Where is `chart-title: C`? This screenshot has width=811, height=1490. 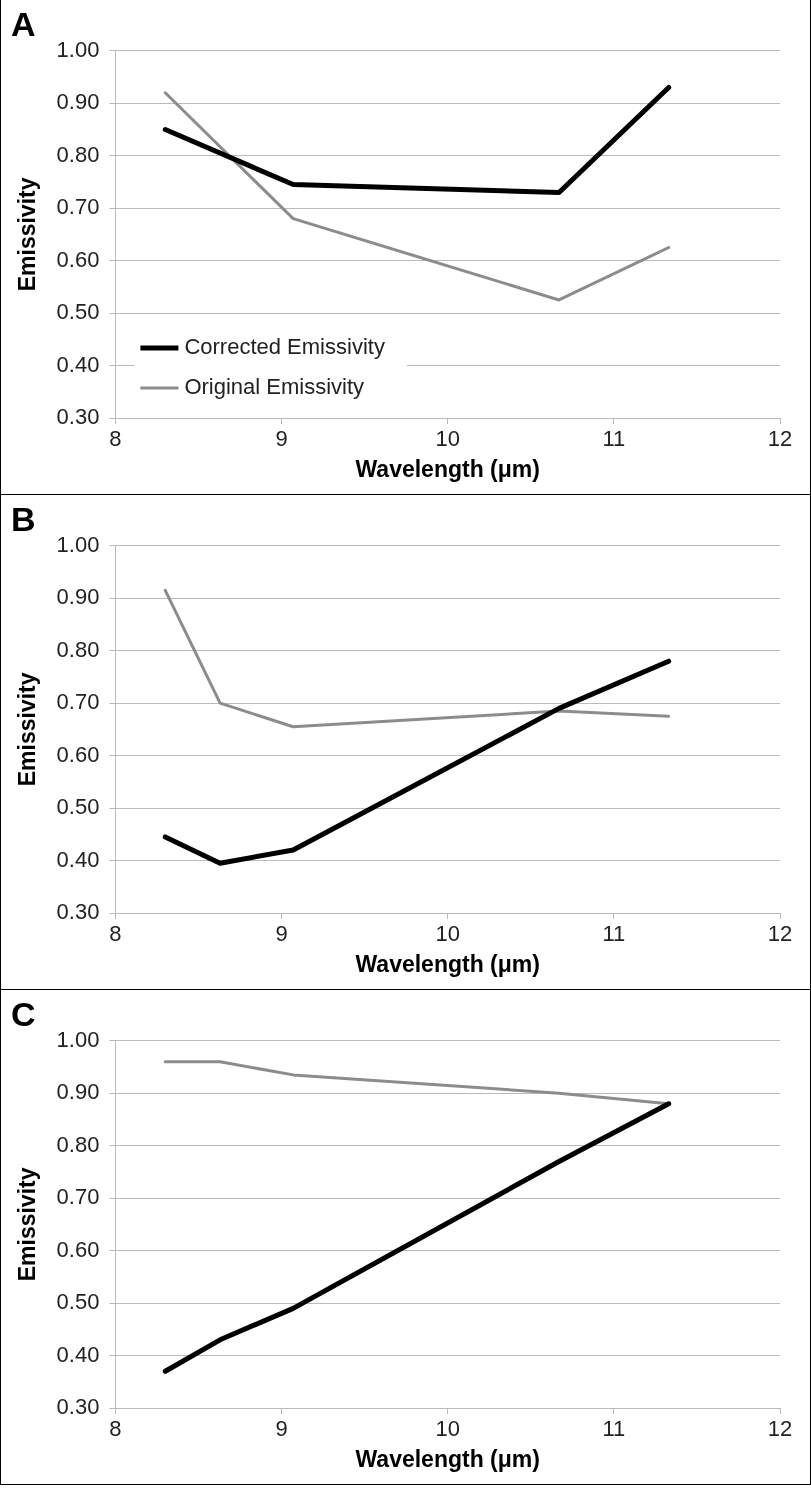 chart-title: C is located at coordinates (23, 1013).